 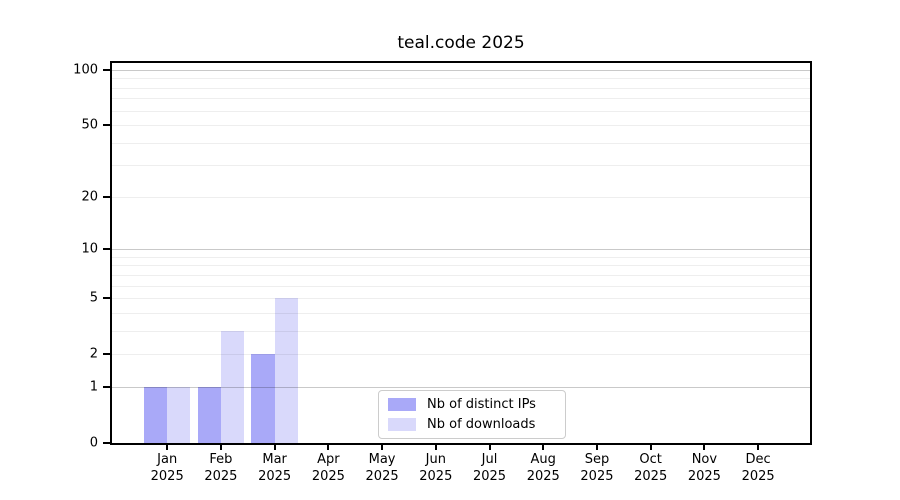 I want to click on legend-label-distinct-ips: Nb of distinct IPs, so click(x=481, y=404).